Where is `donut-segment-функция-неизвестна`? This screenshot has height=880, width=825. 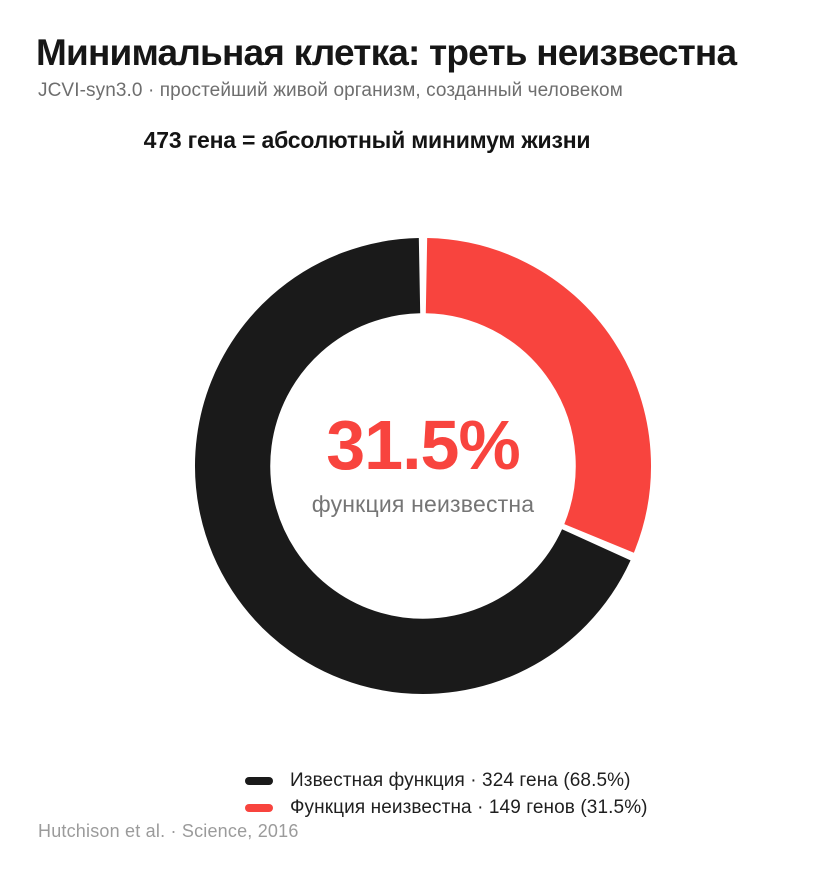 donut-segment-функция-неизвестна is located at coordinates (538, 395).